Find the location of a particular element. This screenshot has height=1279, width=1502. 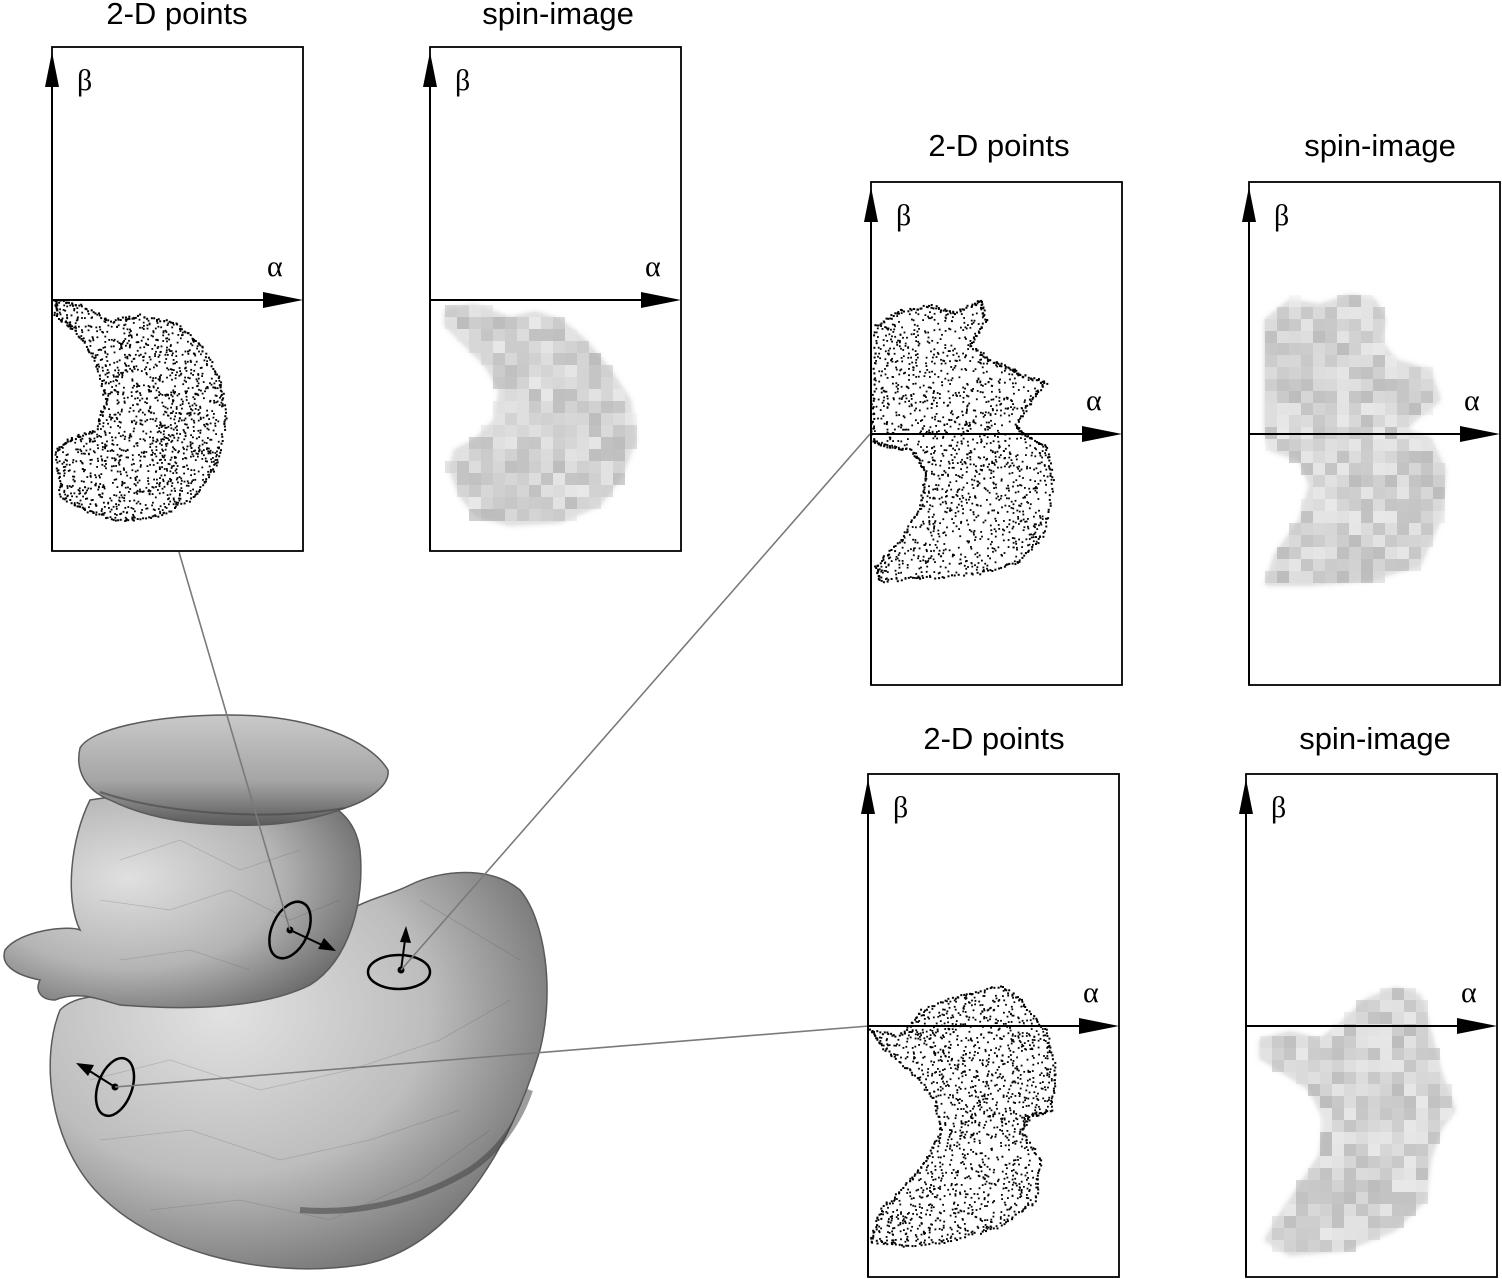

panel-title-spin-3: spin-image is located at coordinates (1375, 738).